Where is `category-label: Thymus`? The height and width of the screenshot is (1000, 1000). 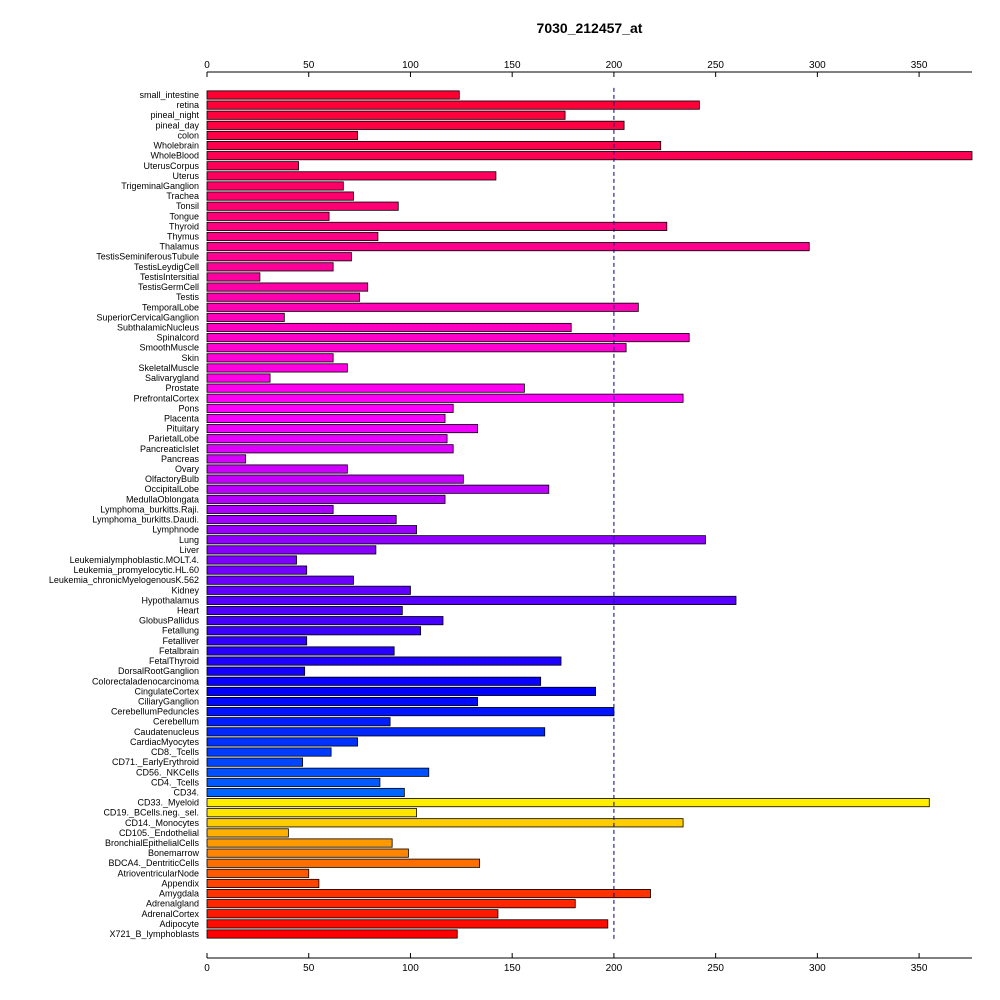
category-label: Thymus is located at coordinates (183, 237).